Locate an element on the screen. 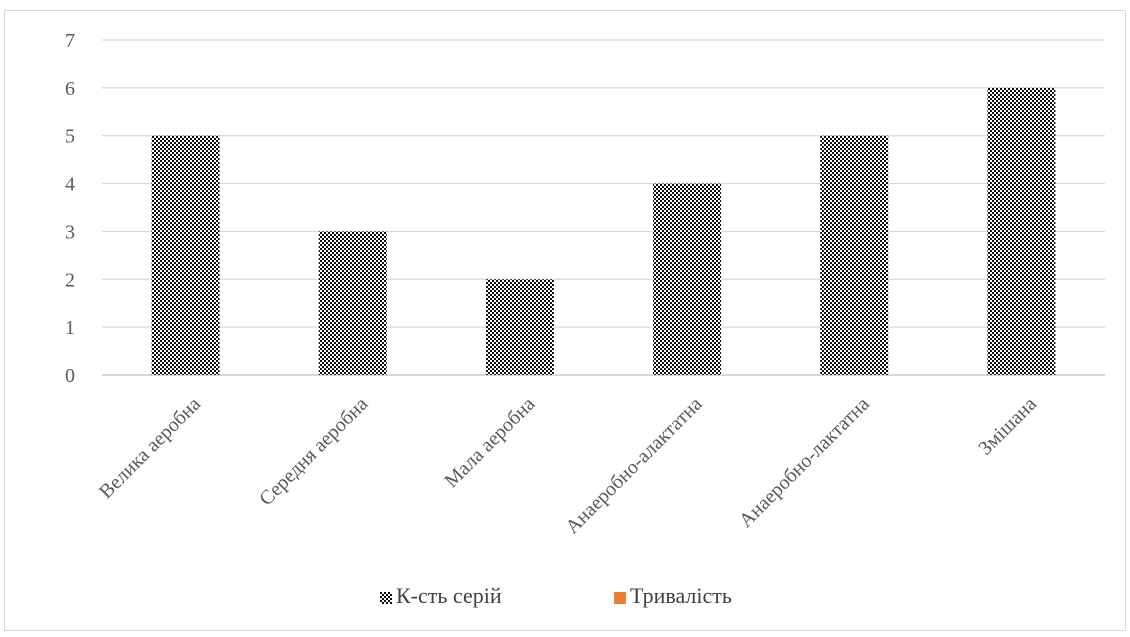 The height and width of the screenshot is (637, 1130). legend-label: К-сть серій is located at coordinates (449, 595).